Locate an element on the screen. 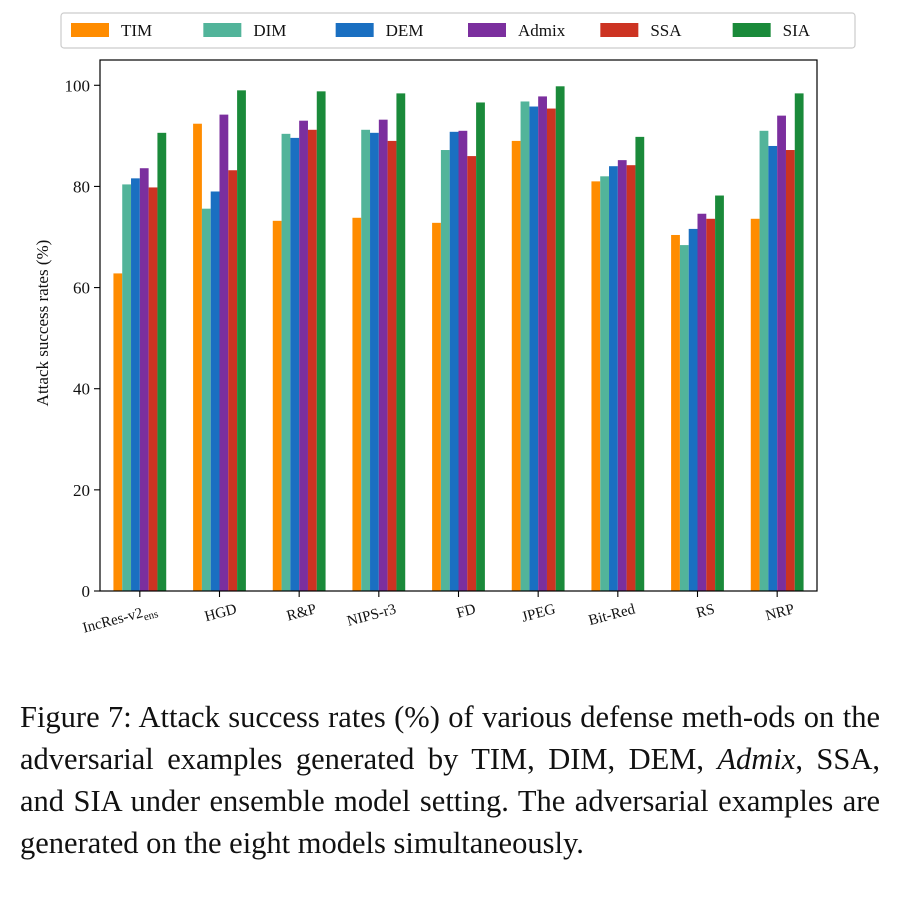 The height and width of the screenshot is (919, 899). bar-ssa-incres-v2 is located at coordinates (153, 389).